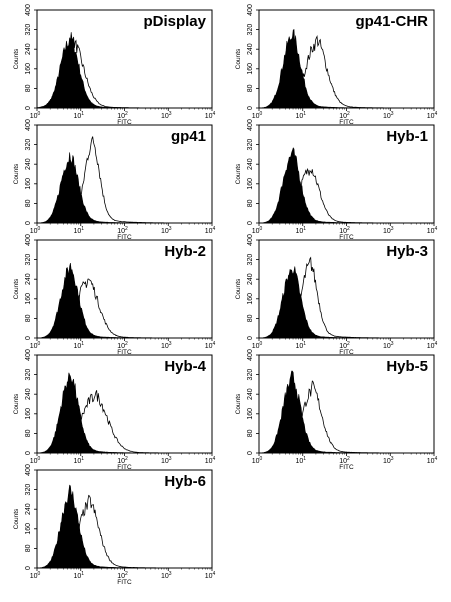  What do you see at coordinates (407, 366) in the screenshot?
I see `panel-title: Hyb-5` at bounding box center [407, 366].